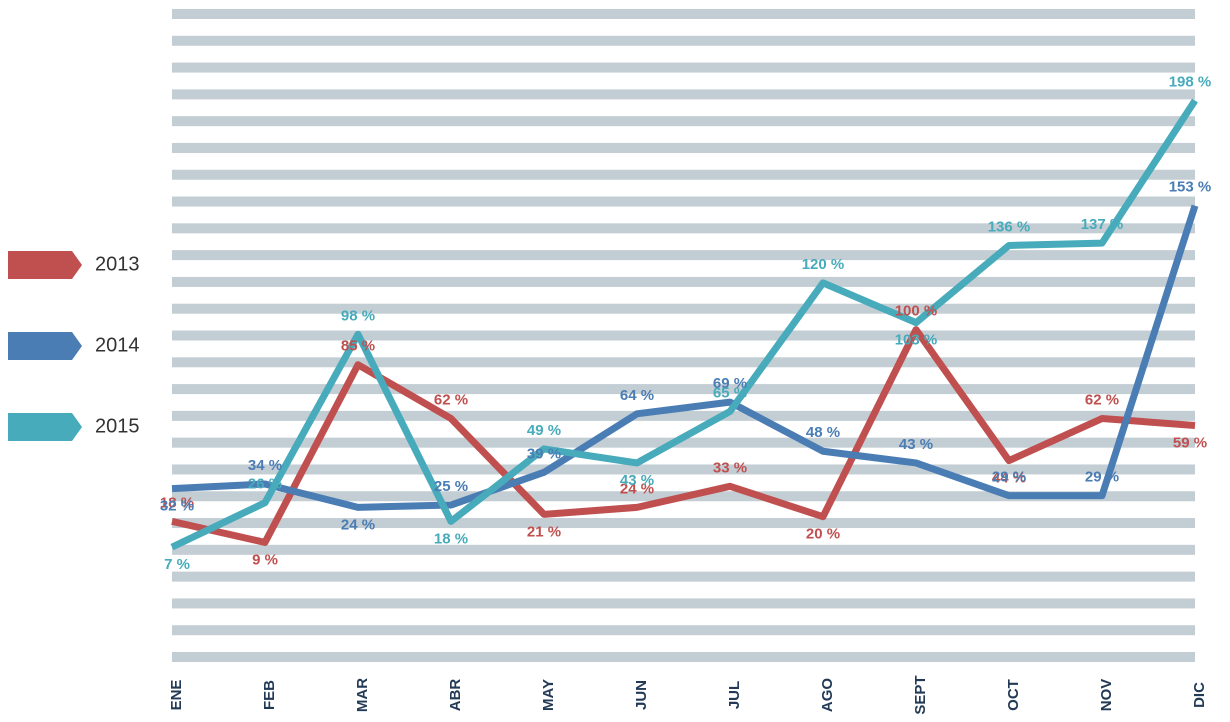  Describe the element at coordinates (823, 264) in the screenshot. I see `value-label: 120 %` at that location.